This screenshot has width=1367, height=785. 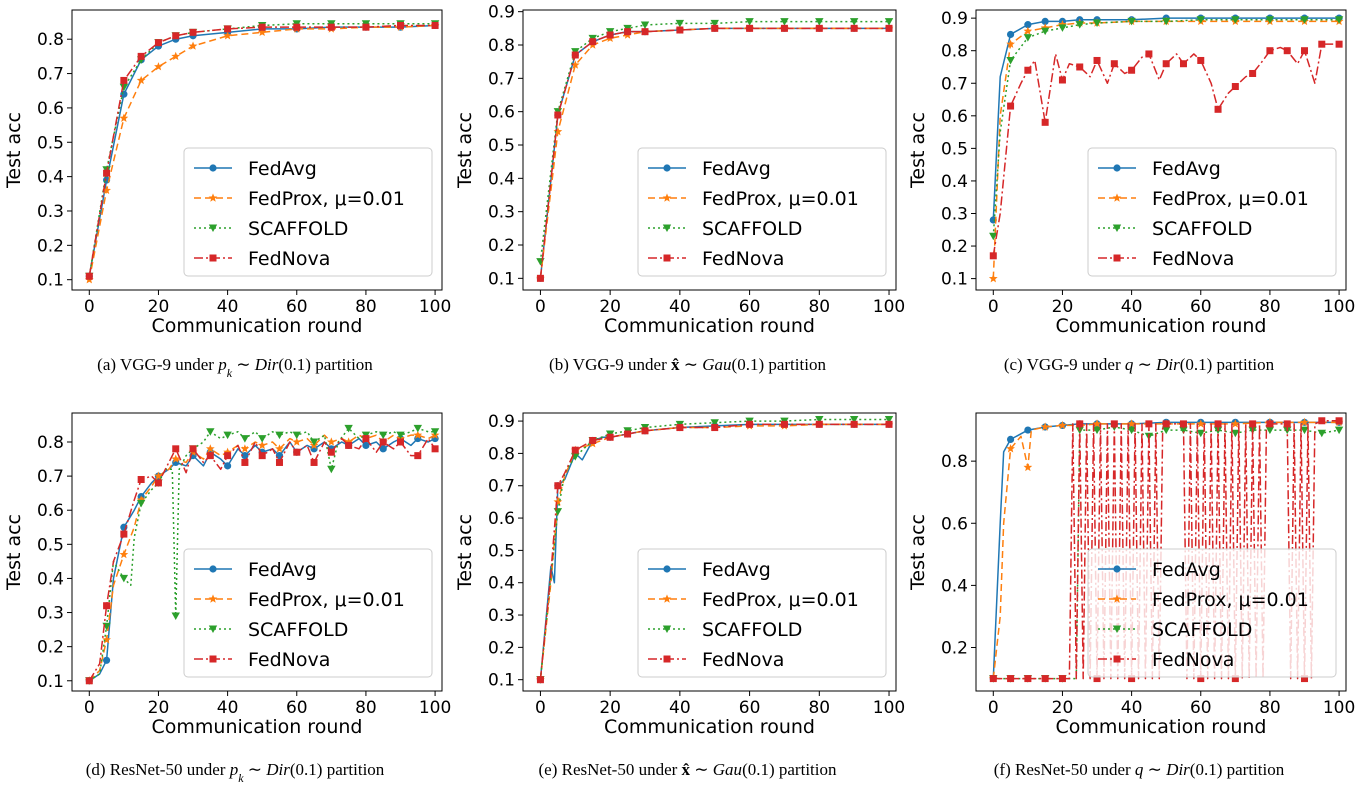 What do you see at coordinates (501, 454) in the screenshot?
I see `y-tick-label-4-7: 0.8` at bounding box center [501, 454].